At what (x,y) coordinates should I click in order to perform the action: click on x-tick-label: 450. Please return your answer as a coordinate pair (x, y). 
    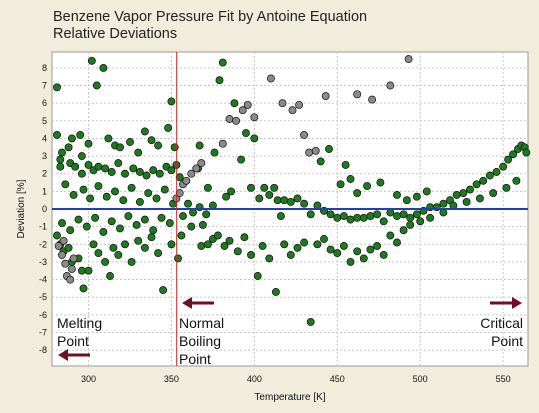
    Looking at the image, I should click on (337, 379).